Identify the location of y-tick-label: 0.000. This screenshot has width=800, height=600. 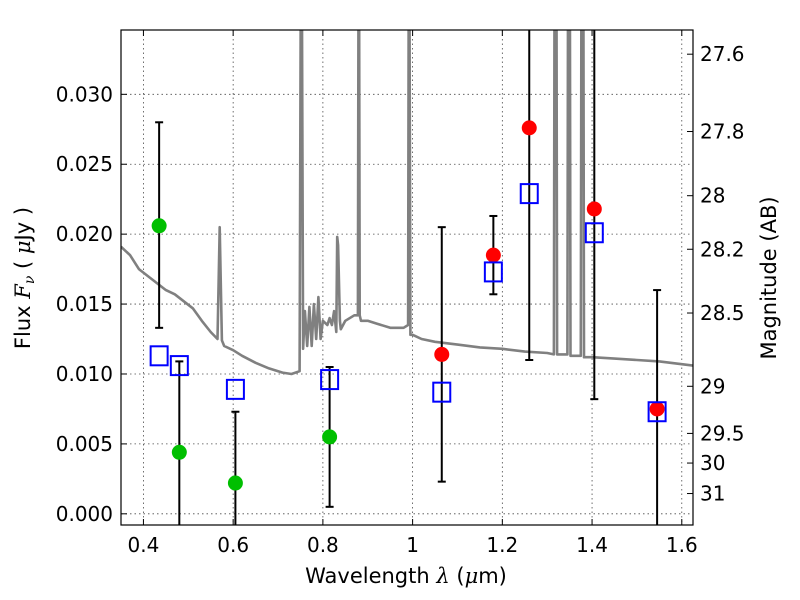
(84, 514).